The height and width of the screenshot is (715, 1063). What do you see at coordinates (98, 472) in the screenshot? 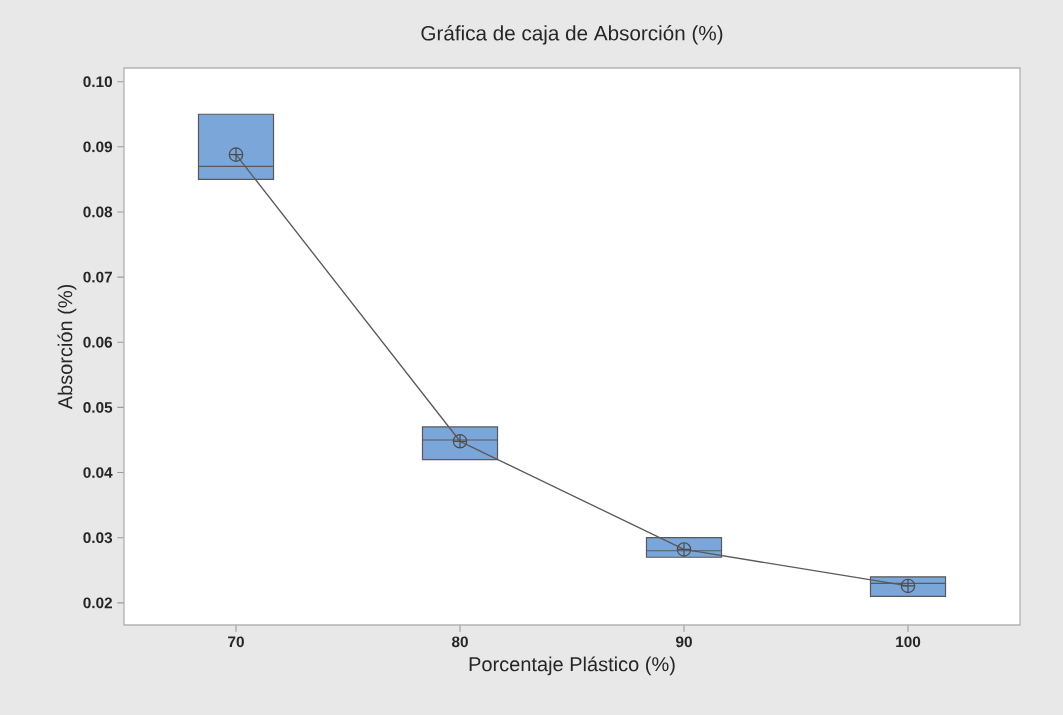
I see `y-tick-label: 0.04` at bounding box center [98, 472].